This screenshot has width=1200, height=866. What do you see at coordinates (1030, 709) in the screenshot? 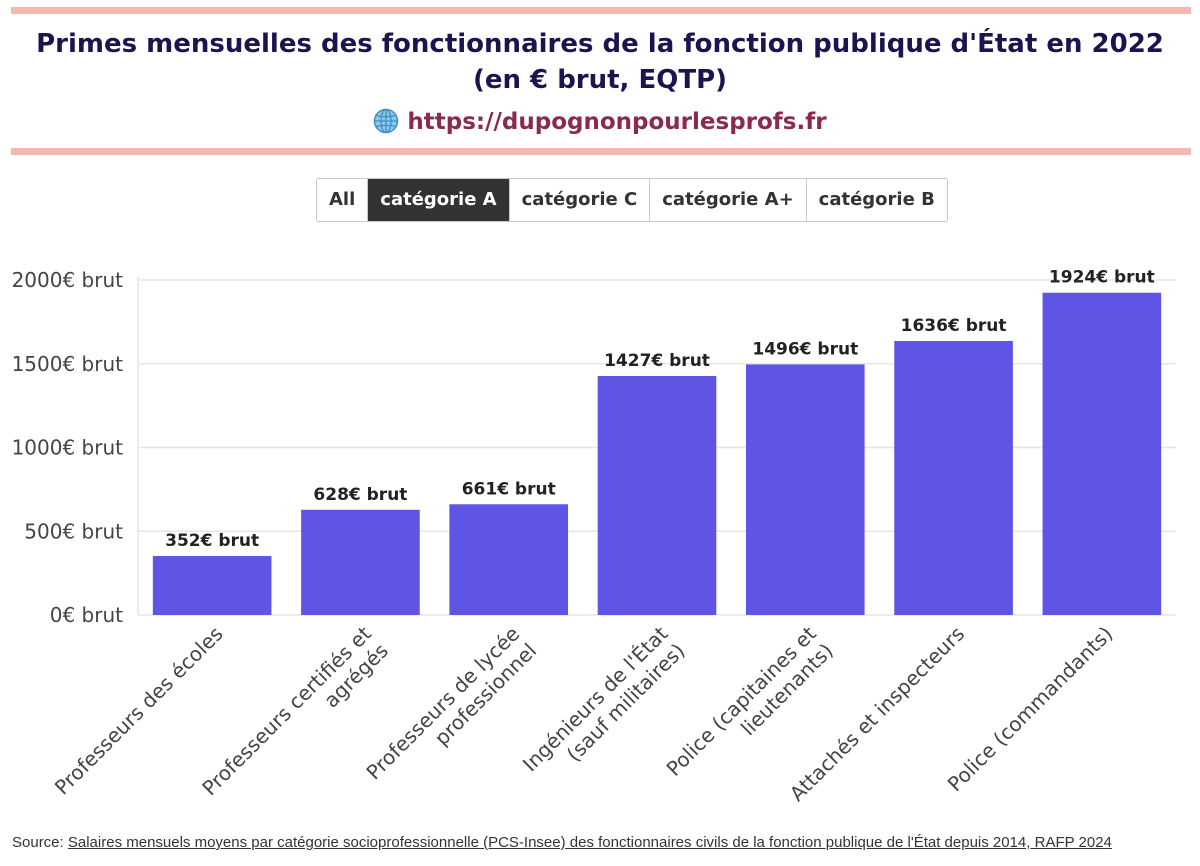
I see `x-tick-label: Police (commandants)` at bounding box center [1030, 709].